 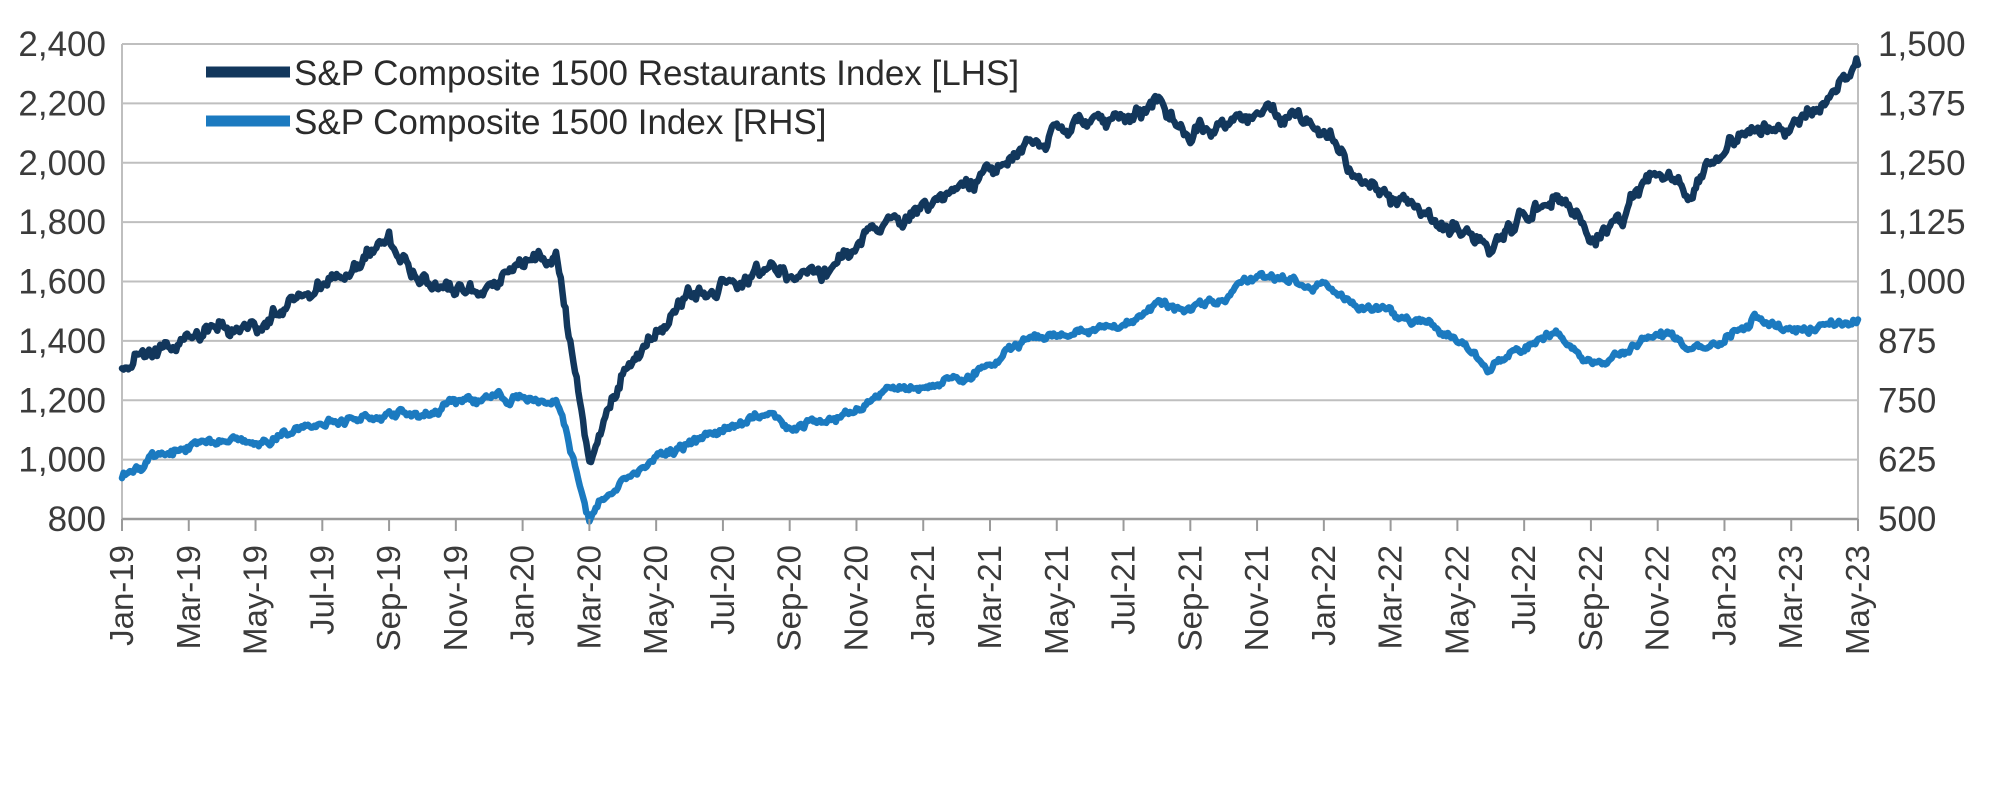 What do you see at coordinates (455, 598) in the screenshot?
I see `x-axis-tick-label: Nov-19` at bounding box center [455, 598].